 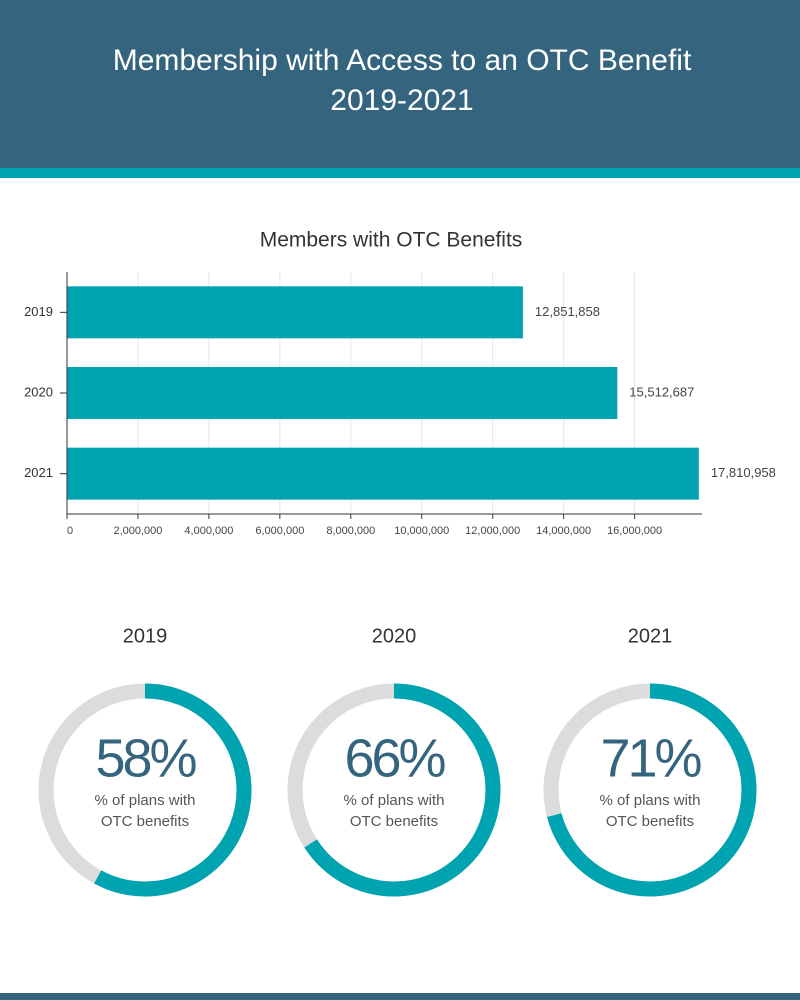 I want to click on donut-title: 2021, so click(x=650, y=636).